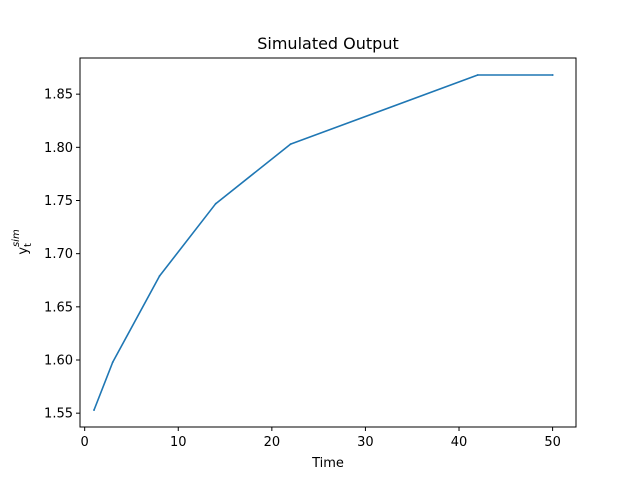 The height and width of the screenshot is (480, 640). Describe the element at coordinates (321, 438) in the screenshot. I see `x-axis: 0 10 20 30 40 50` at that location.